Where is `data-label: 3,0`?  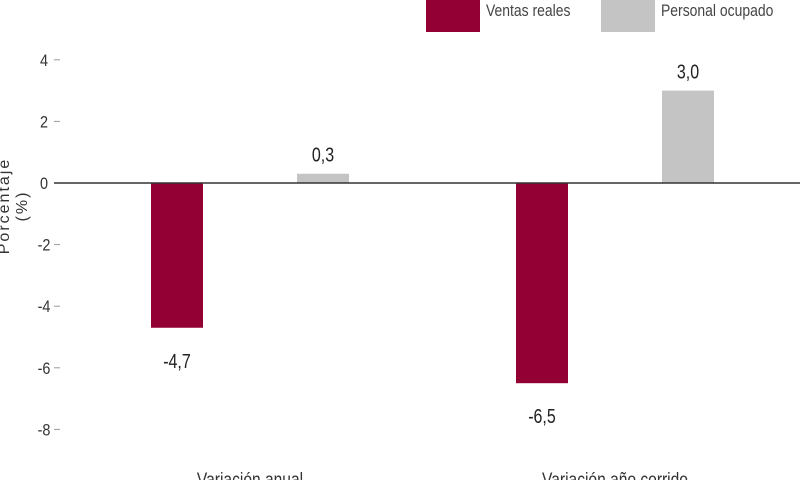 data-label: 3,0 is located at coordinates (688, 72).